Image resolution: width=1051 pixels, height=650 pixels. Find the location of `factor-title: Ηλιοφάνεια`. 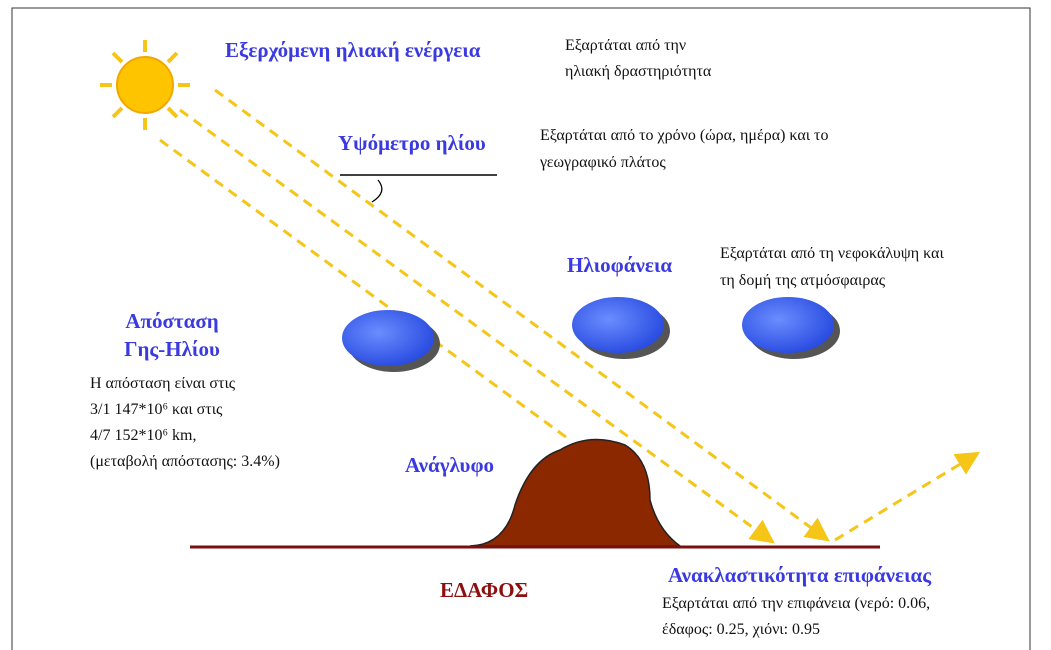

factor-title: Ηλιοφάνεια is located at coordinates (619, 265).